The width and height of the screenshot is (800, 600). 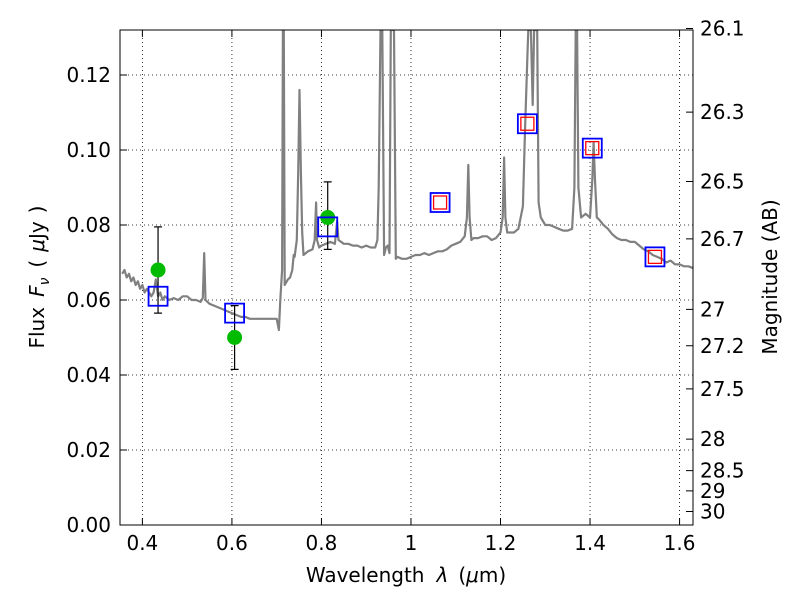 I want to click on y-tick-label: 0.08, so click(x=88, y=225).